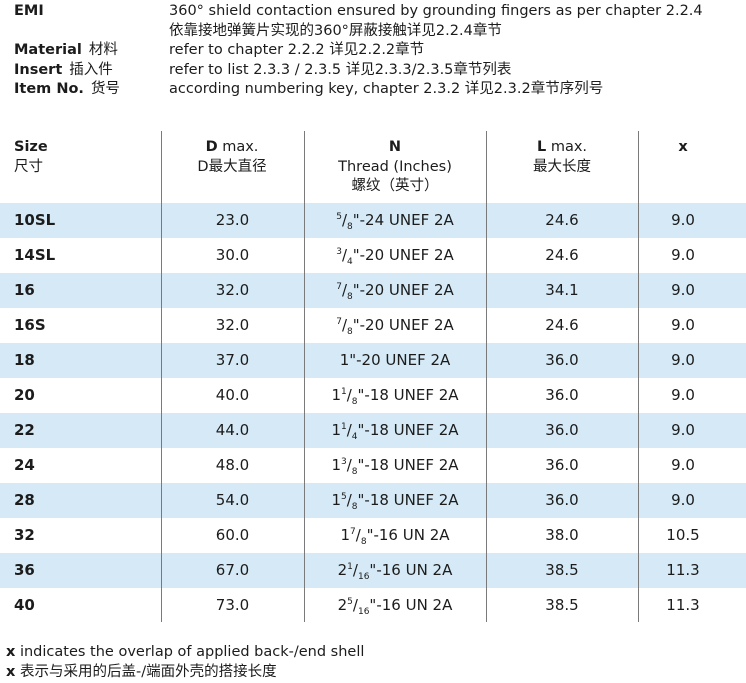  I want to click on header-l-max: max., so click(567, 147).